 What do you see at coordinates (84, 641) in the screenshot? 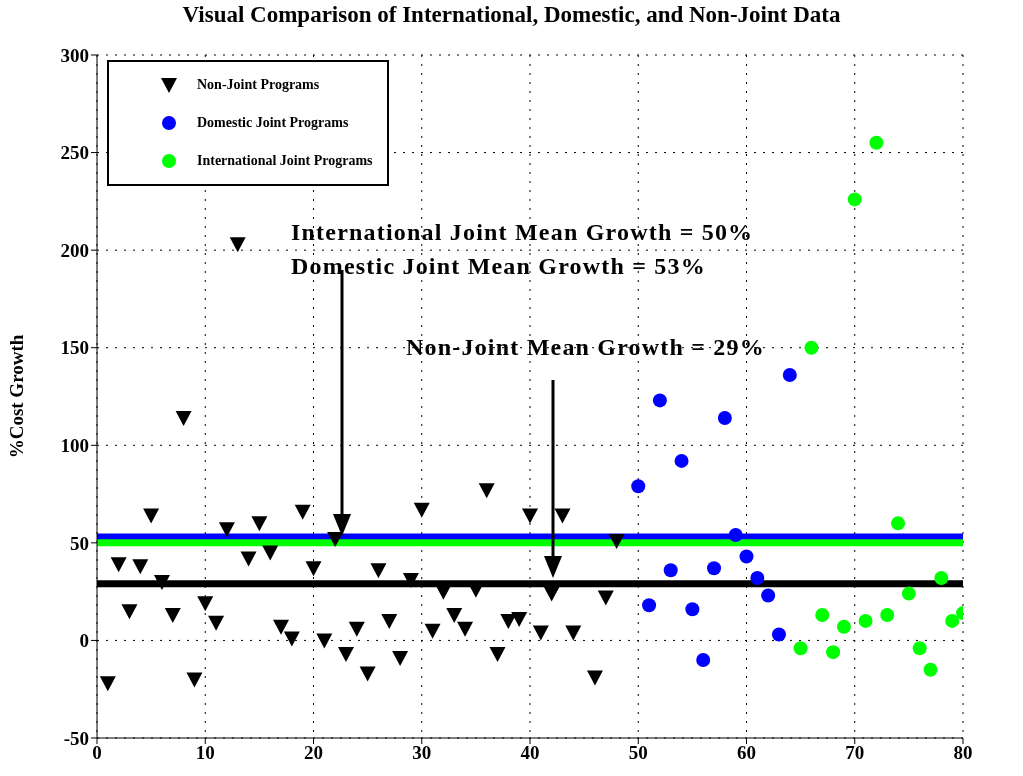
I see `y-tick-label: 0` at bounding box center [84, 641].